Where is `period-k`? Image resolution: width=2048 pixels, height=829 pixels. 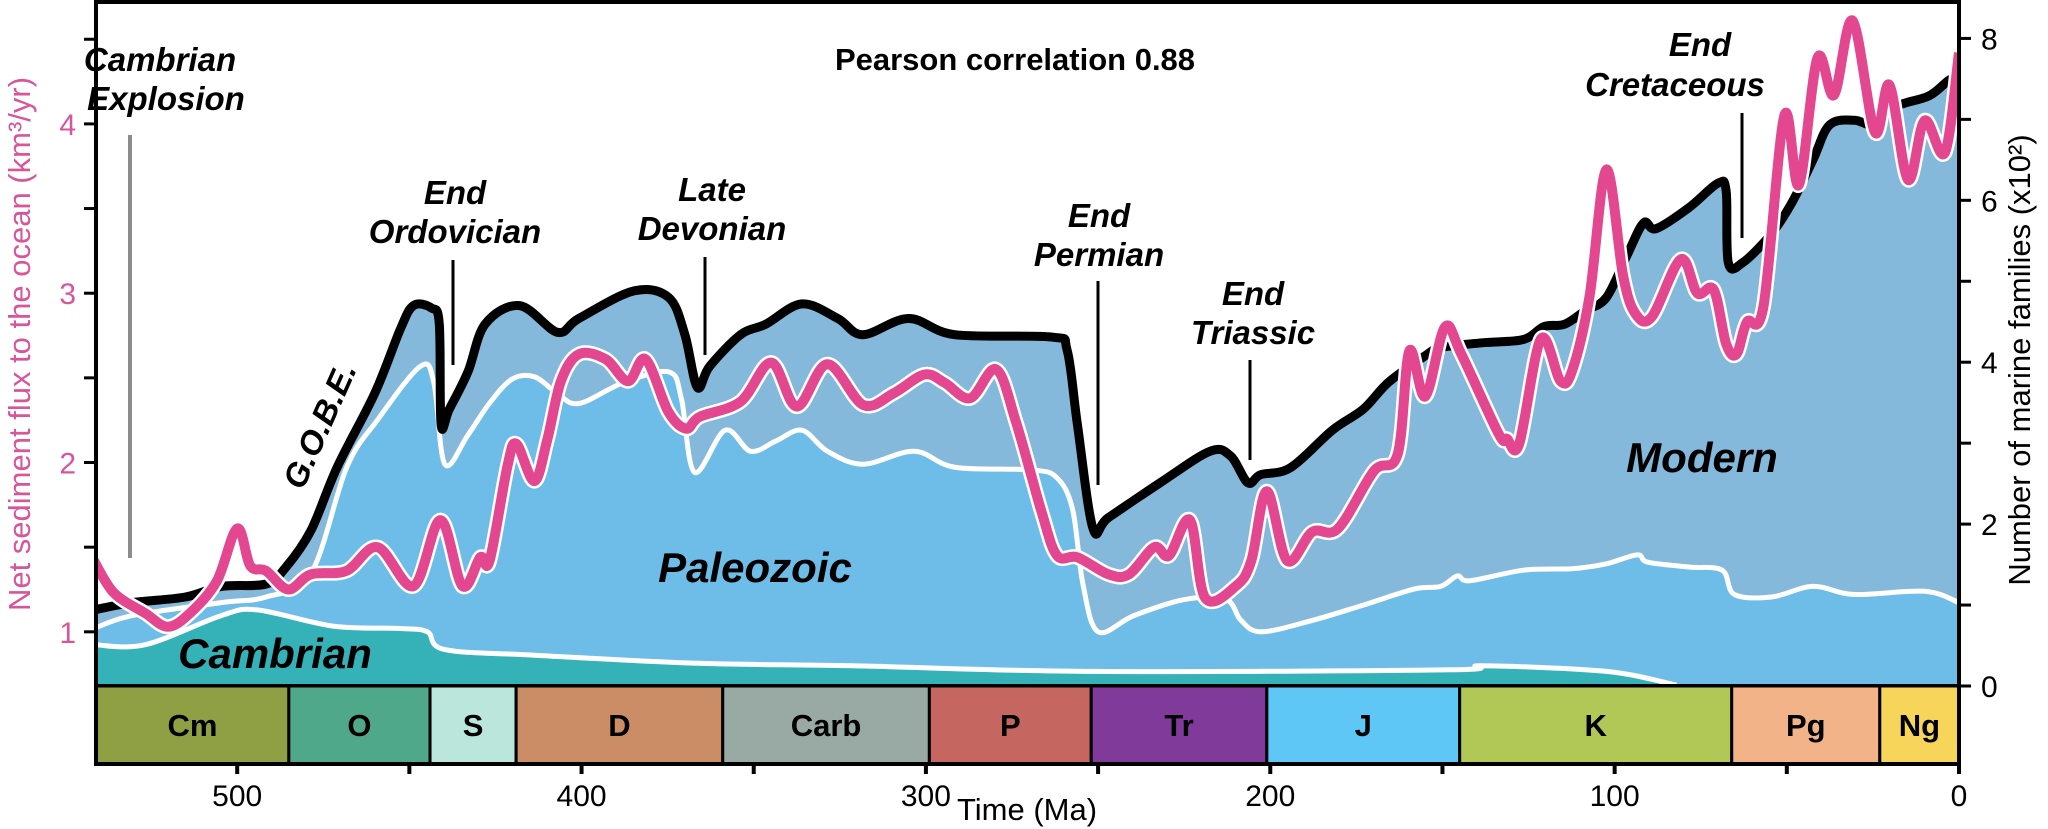 period-k is located at coordinates (1596, 725).